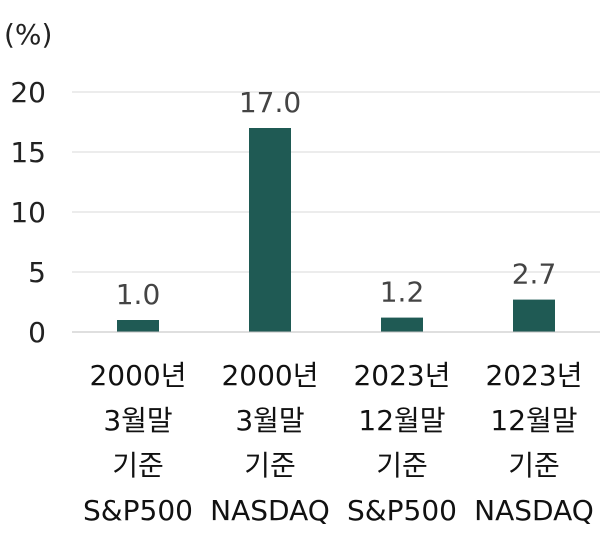 The height and width of the screenshot is (549, 609). Describe the element at coordinates (402, 292) in the screenshot. I see `data-label: 1.2` at that location.